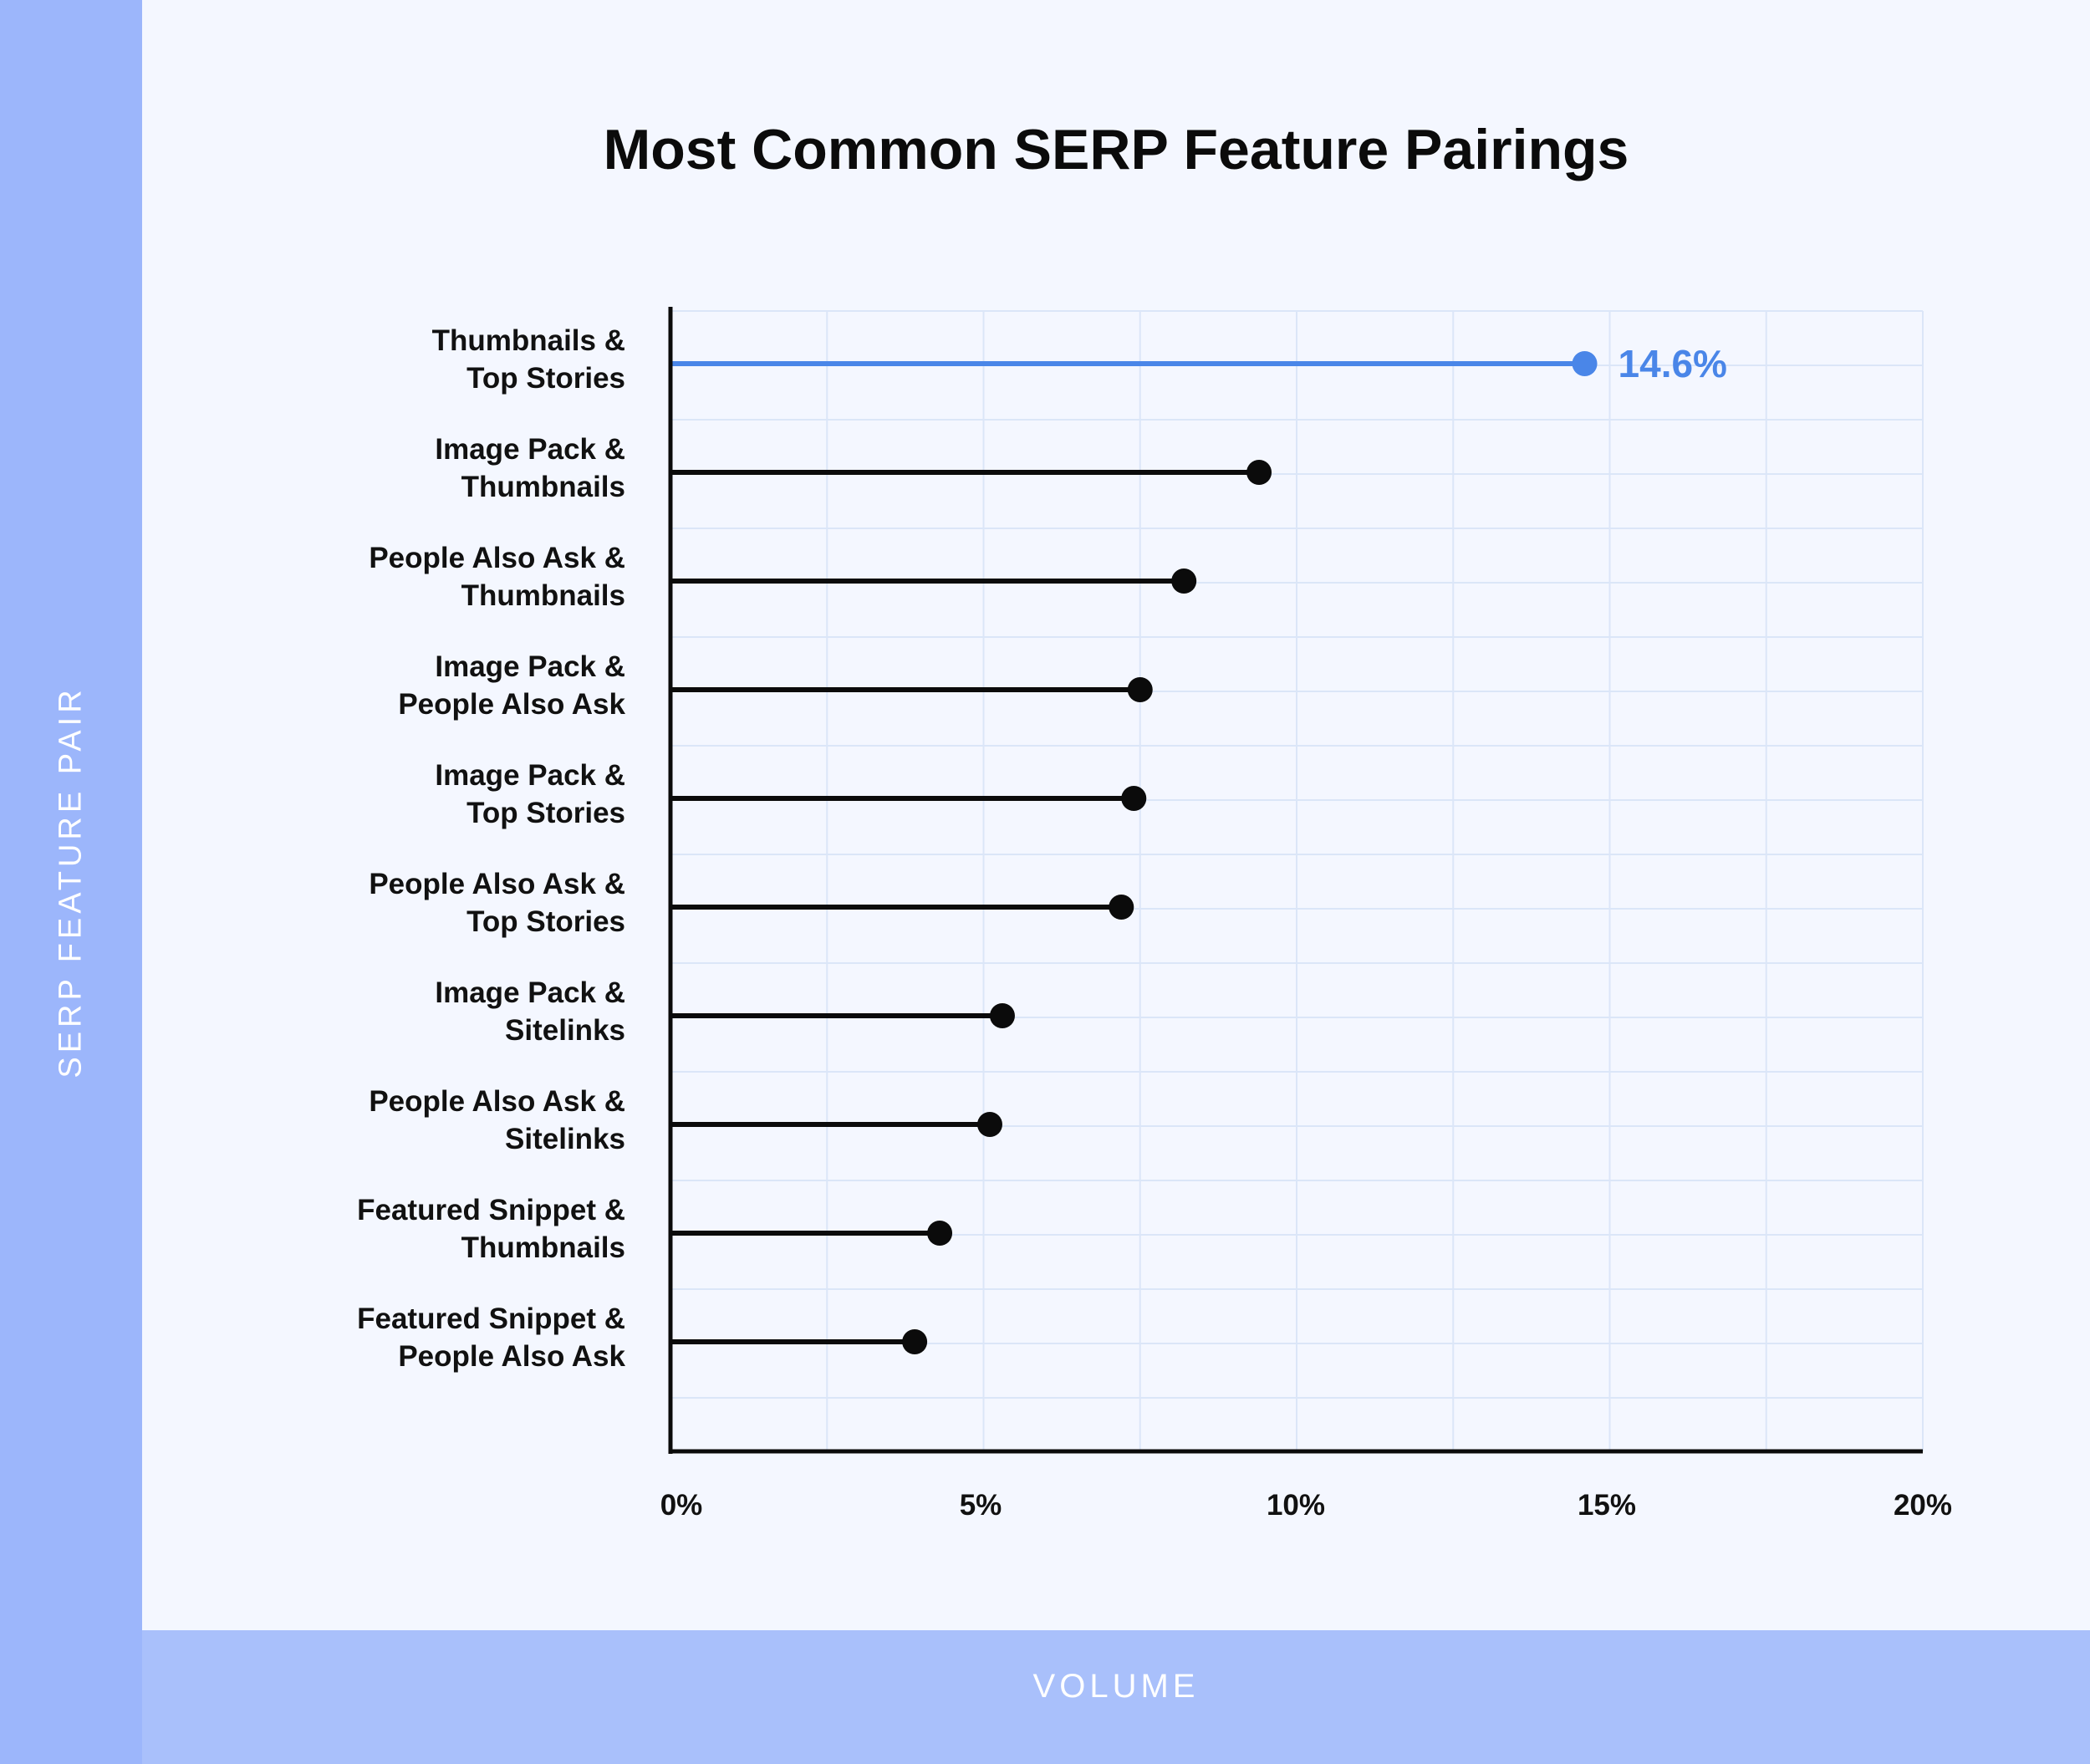 The height and width of the screenshot is (1764, 2090). What do you see at coordinates (528, 340) in the screenshot?
I see `category-label: Thumbnails &` at bounding box center [528, 340].